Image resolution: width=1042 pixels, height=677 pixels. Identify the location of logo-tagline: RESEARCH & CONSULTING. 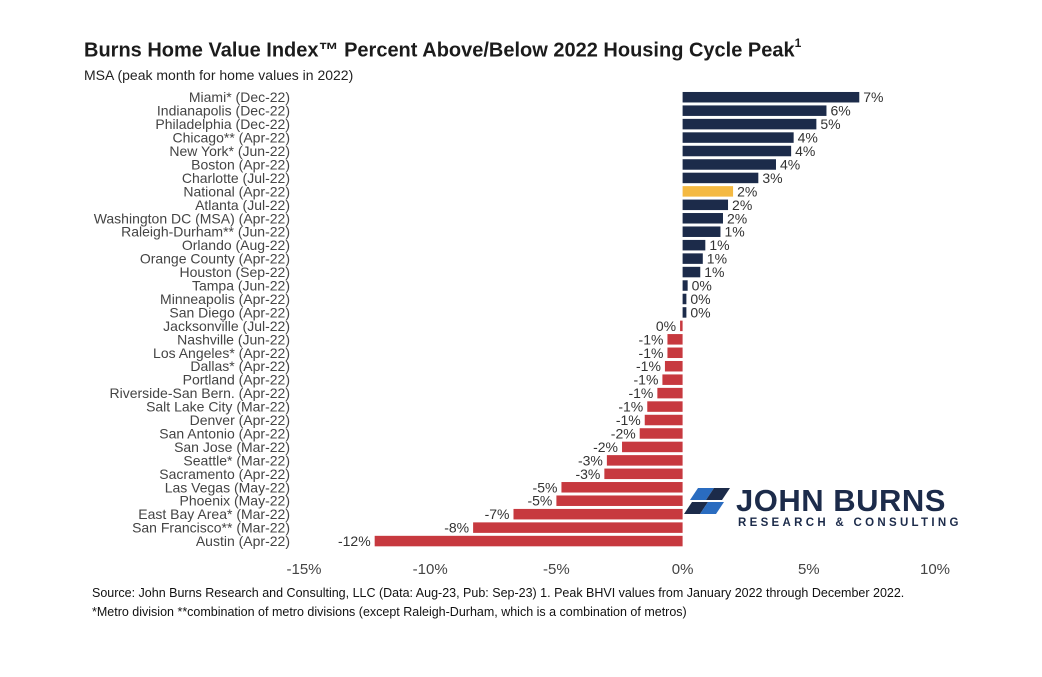
(850, 523).